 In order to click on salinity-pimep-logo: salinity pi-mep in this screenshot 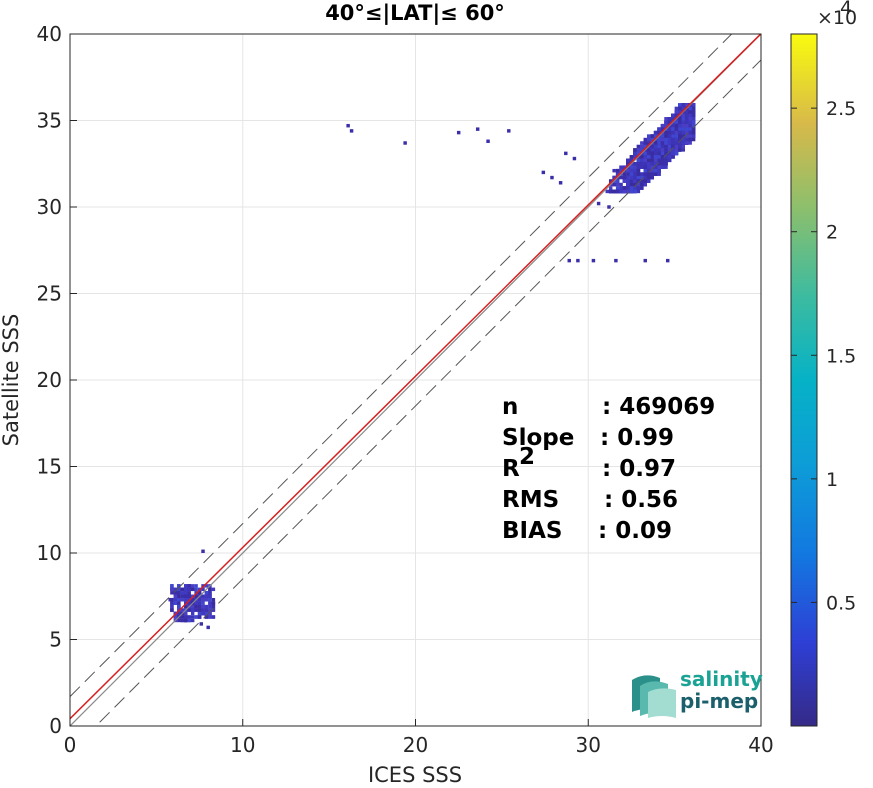, I will do `click(697, 692)`.